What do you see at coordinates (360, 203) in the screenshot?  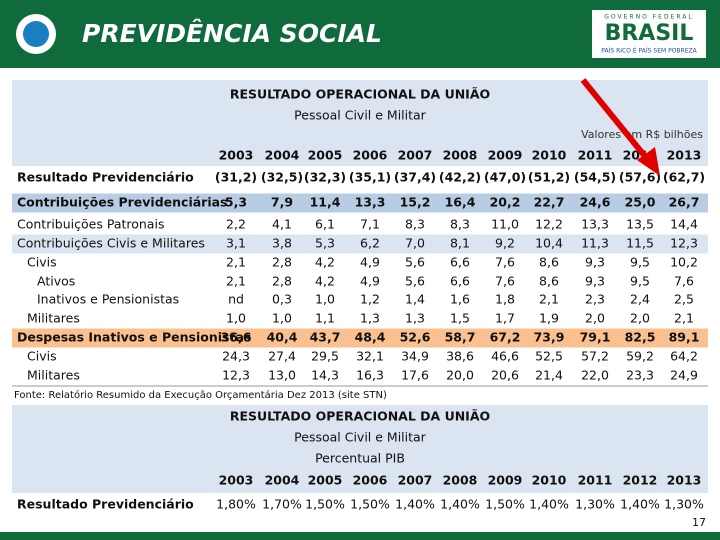 I see `row-bg` at bounding box center [360, 203].